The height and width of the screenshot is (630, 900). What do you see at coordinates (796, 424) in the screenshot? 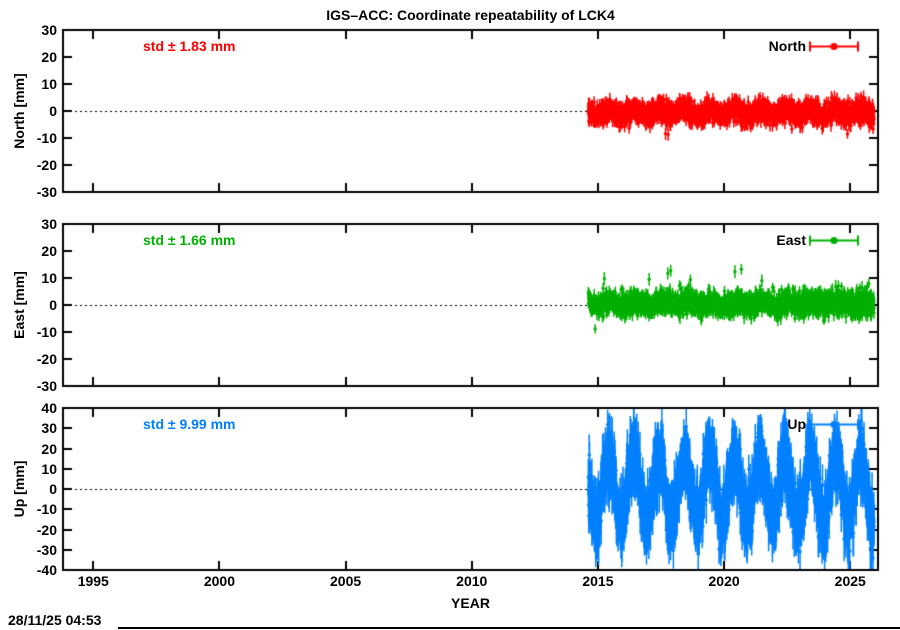
I see `up-legend-label: Up` at bounding box center [796, 424].